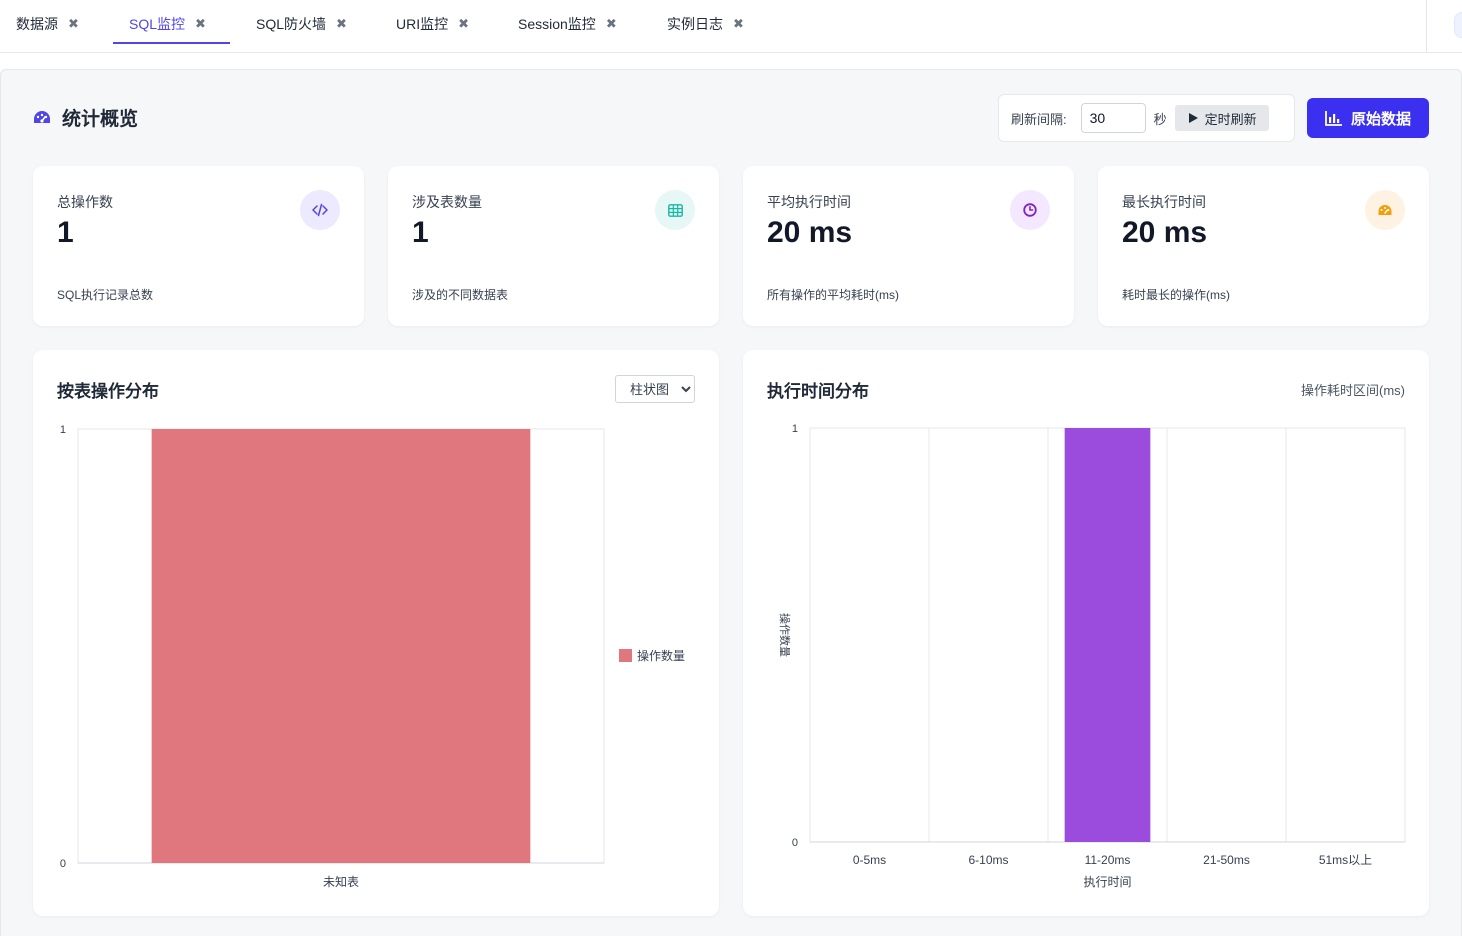 The image size is (1462, 936). I want to click on tab-sql-monitor: SQL监控 ✖, so click(171, 24).